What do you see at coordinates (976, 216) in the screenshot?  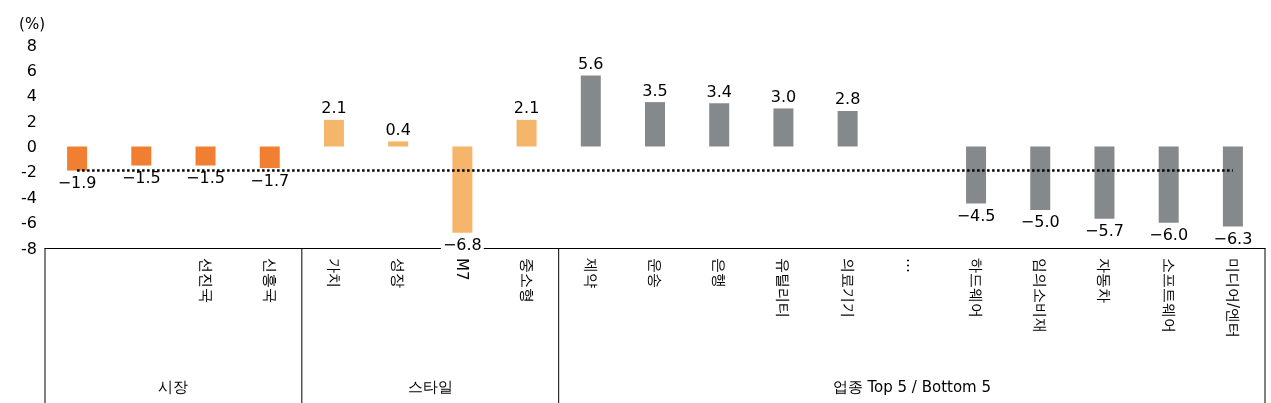 I see `data-label: −4.5` at bounding box center [976, 216].